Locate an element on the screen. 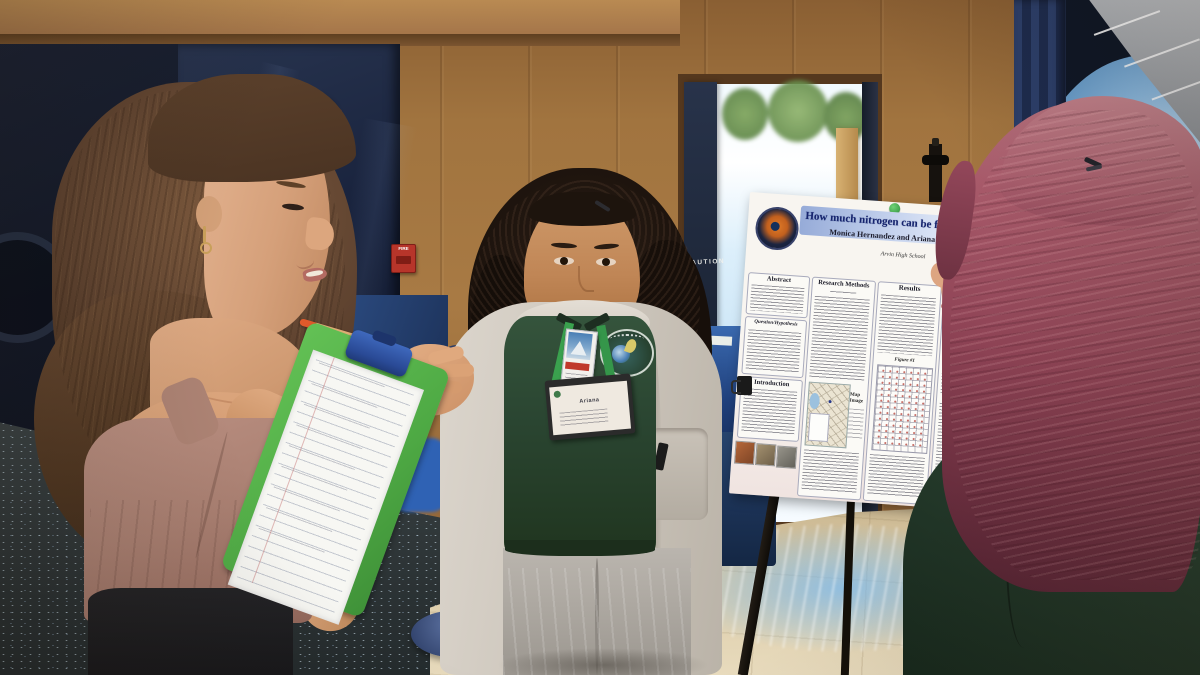 This screenshot has width=1200, height=675. black-pants is located at coordinates (190, 631).